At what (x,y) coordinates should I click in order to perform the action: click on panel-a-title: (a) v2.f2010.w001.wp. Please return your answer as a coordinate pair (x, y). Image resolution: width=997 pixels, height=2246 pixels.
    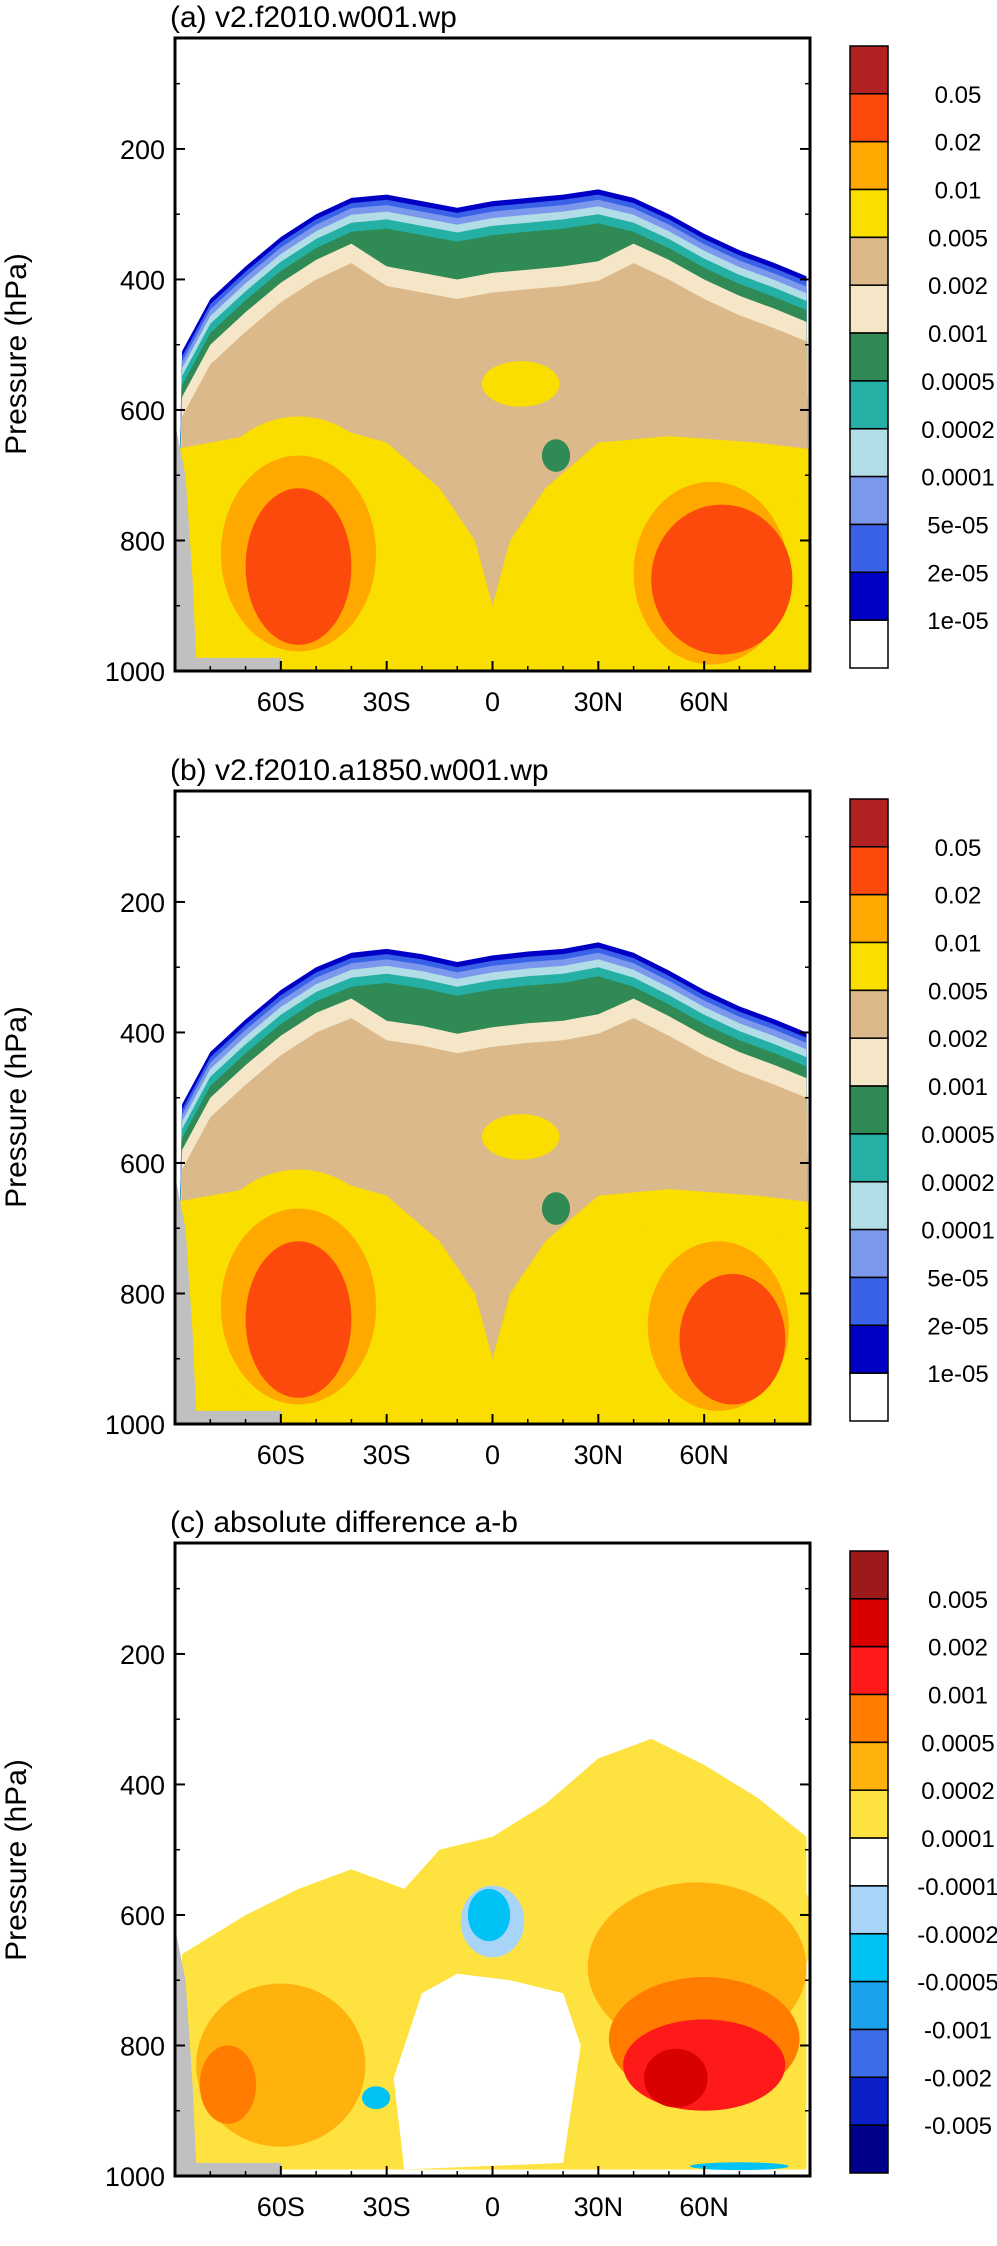
    Looking at the image, I should click on (313, 17).